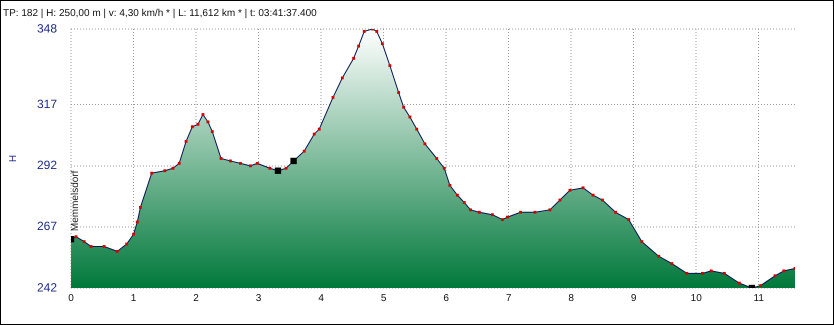 This screenshot has height=325, width=834. I want to click on y-tick-label: 242, so click(47, 287).